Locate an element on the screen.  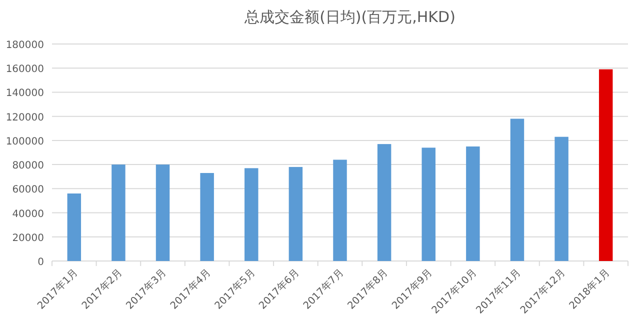
y-tick-label: 160000 is located at coordinates (25, 70).